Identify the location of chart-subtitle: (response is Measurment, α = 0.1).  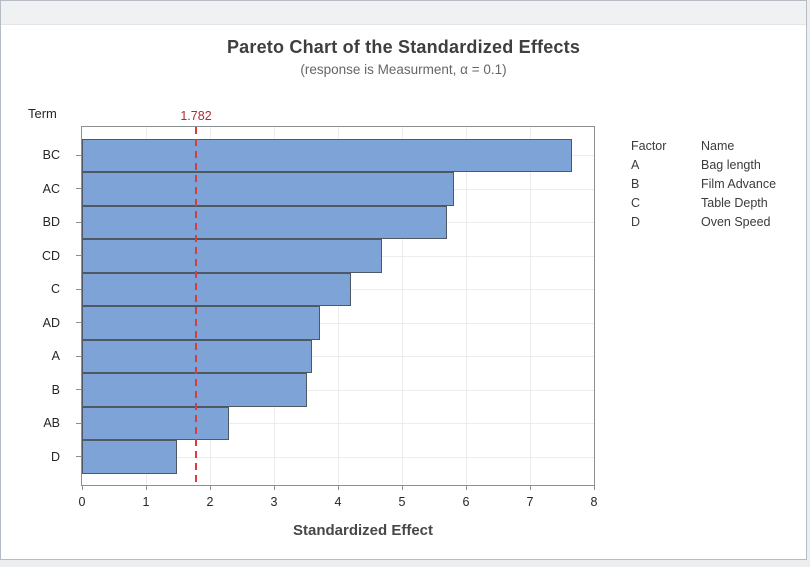
(403, 69).